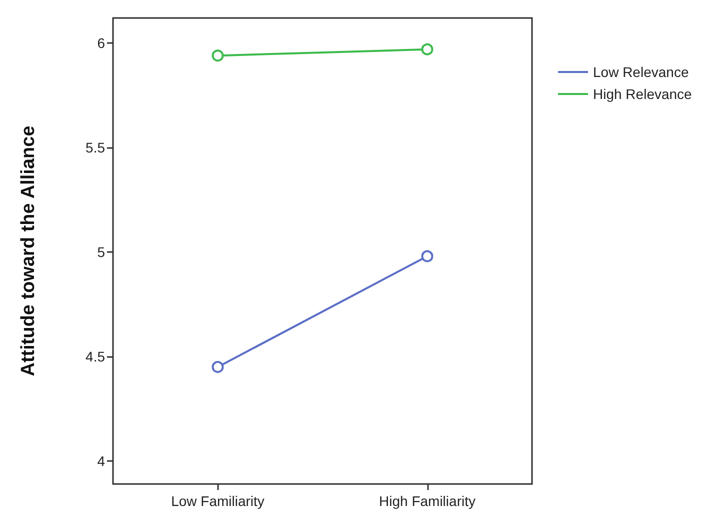 This screenshot has height=525, width=721. I want to click on y-tick-label: 4.5, so click(96, 356).